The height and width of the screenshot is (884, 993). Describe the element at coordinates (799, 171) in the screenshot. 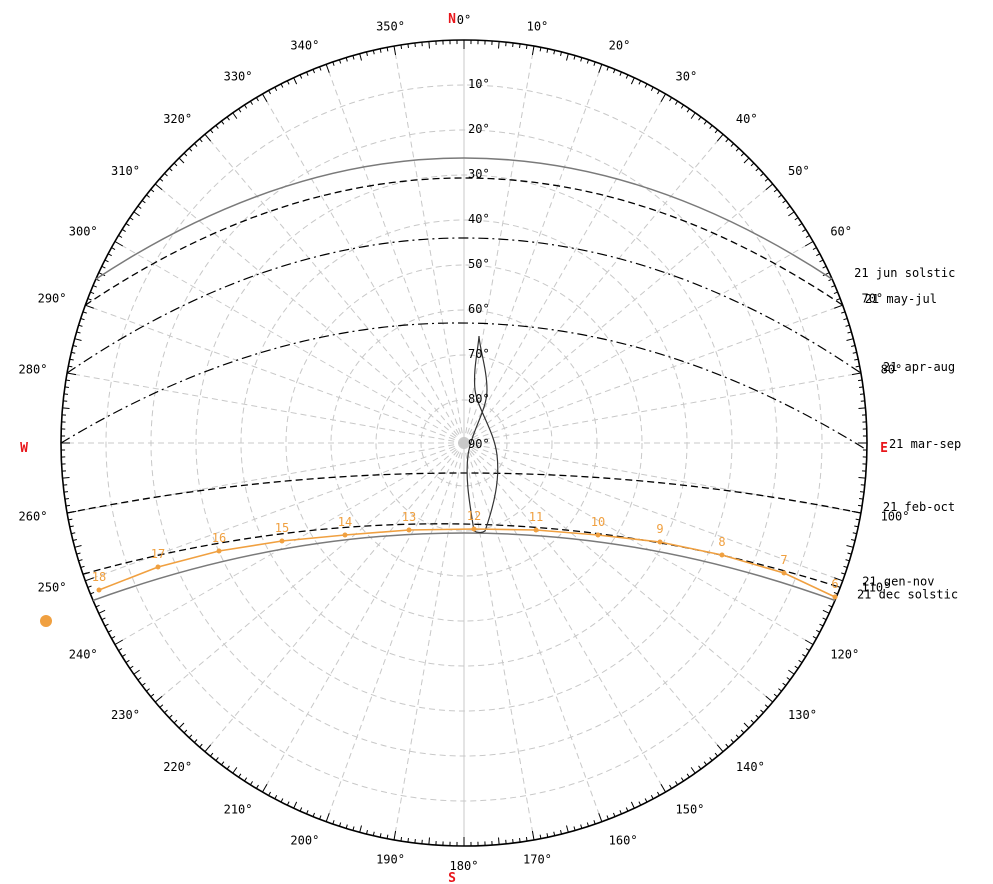

I see `azimuth-label: 50°` at that location.